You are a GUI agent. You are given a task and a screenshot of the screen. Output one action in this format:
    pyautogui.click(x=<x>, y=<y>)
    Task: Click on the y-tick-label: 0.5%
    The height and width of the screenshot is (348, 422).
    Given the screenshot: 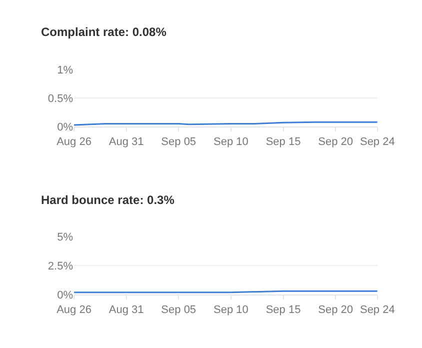 What is the action you would take?
    pyautogui.click(x=61, y=99)
    